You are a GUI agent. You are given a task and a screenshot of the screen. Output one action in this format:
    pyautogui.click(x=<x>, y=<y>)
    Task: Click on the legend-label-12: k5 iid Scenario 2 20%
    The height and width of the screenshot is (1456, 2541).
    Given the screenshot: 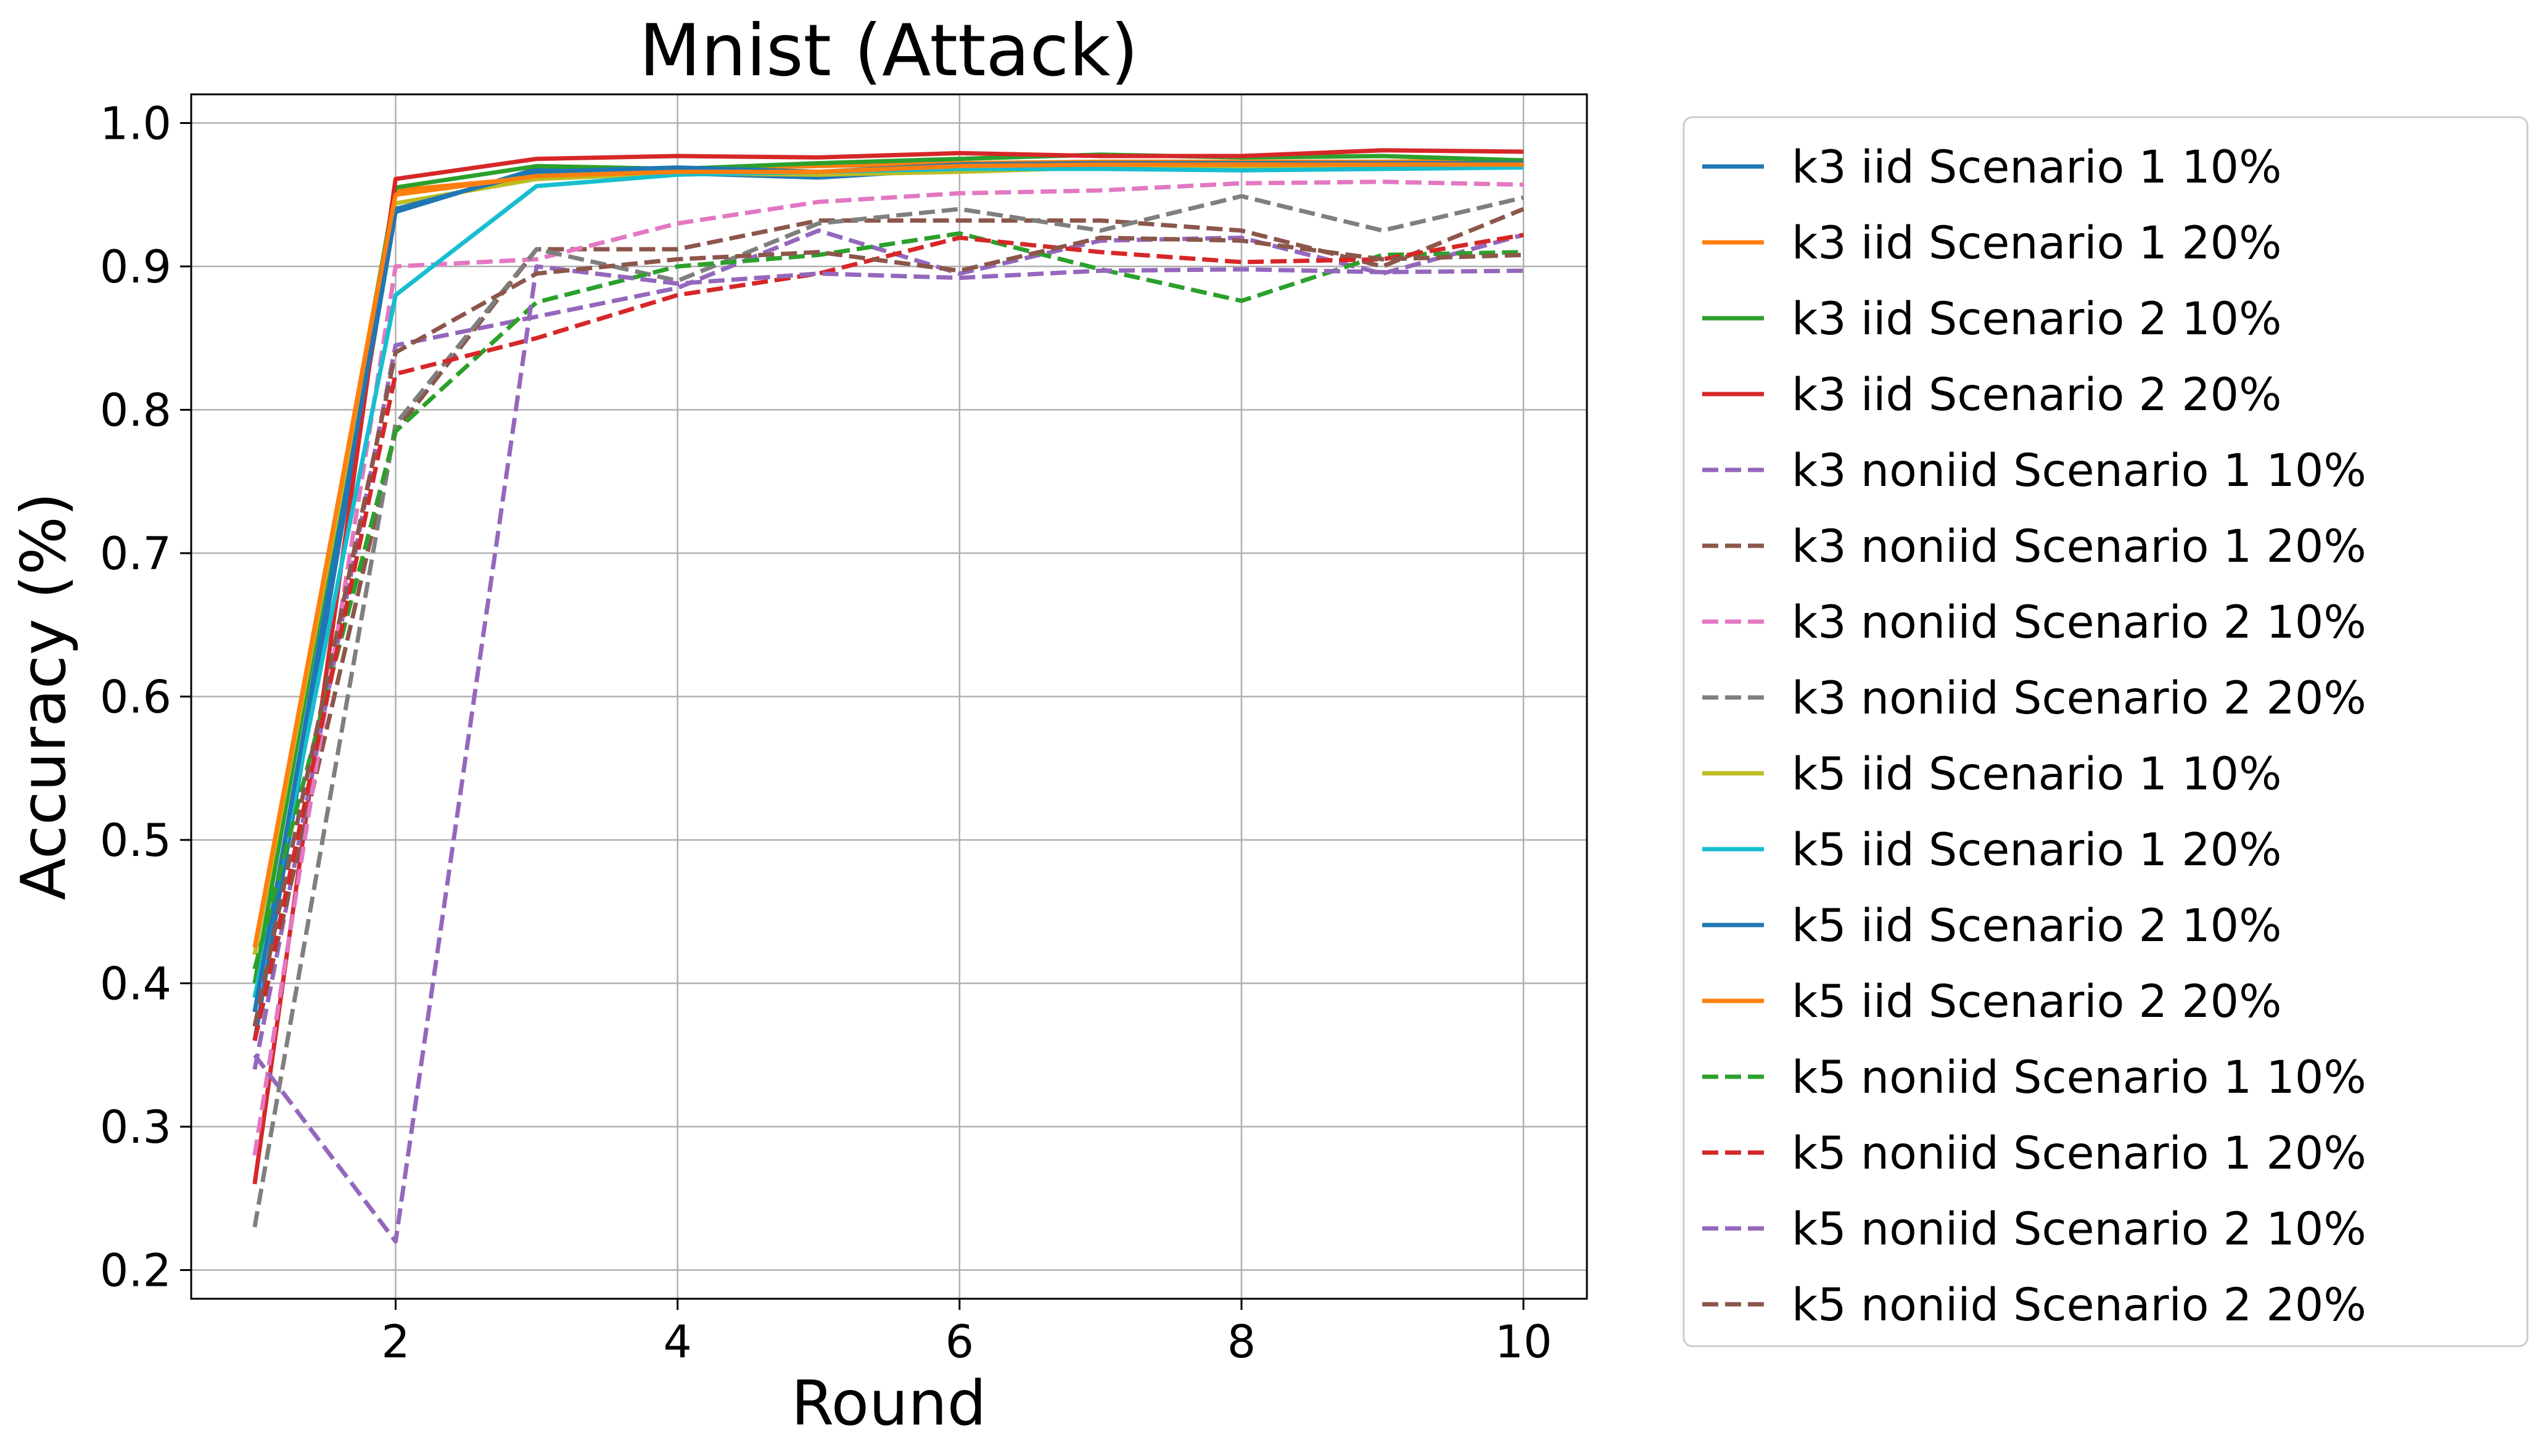 What is the action you would take?
    pyautogui.click(x=2036, y=1002)
    